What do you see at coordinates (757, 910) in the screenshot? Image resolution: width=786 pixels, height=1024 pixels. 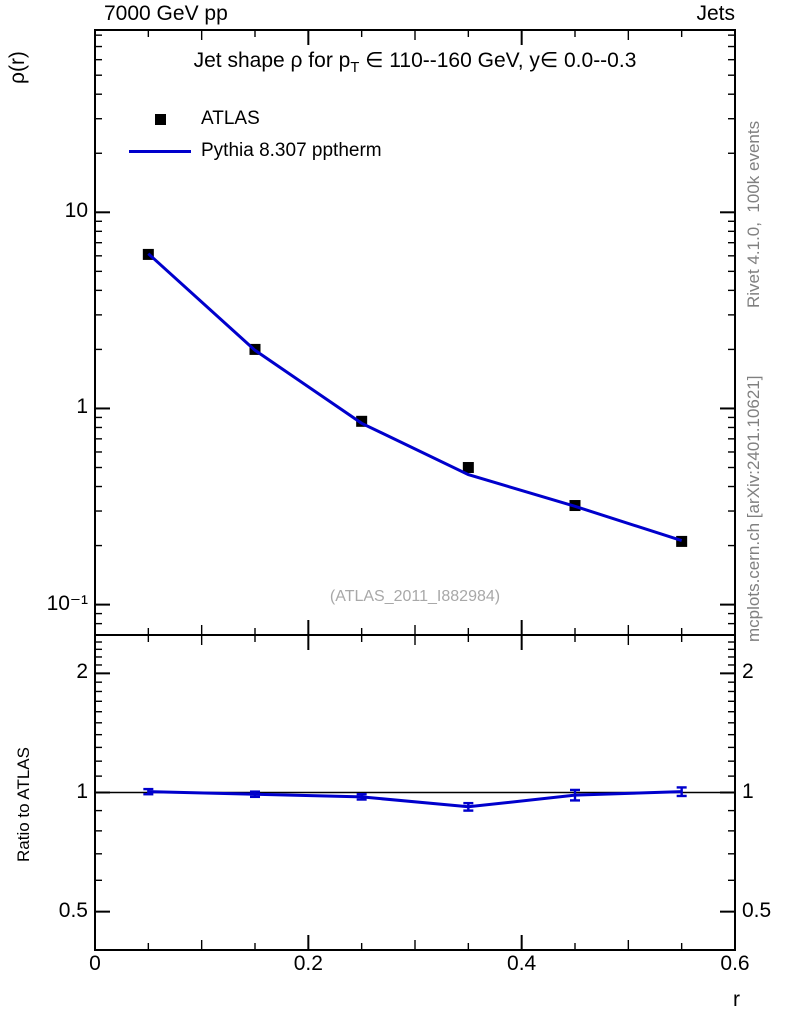 I see `y-tick-label-right: 0.5` at bounding box center [757, 910].